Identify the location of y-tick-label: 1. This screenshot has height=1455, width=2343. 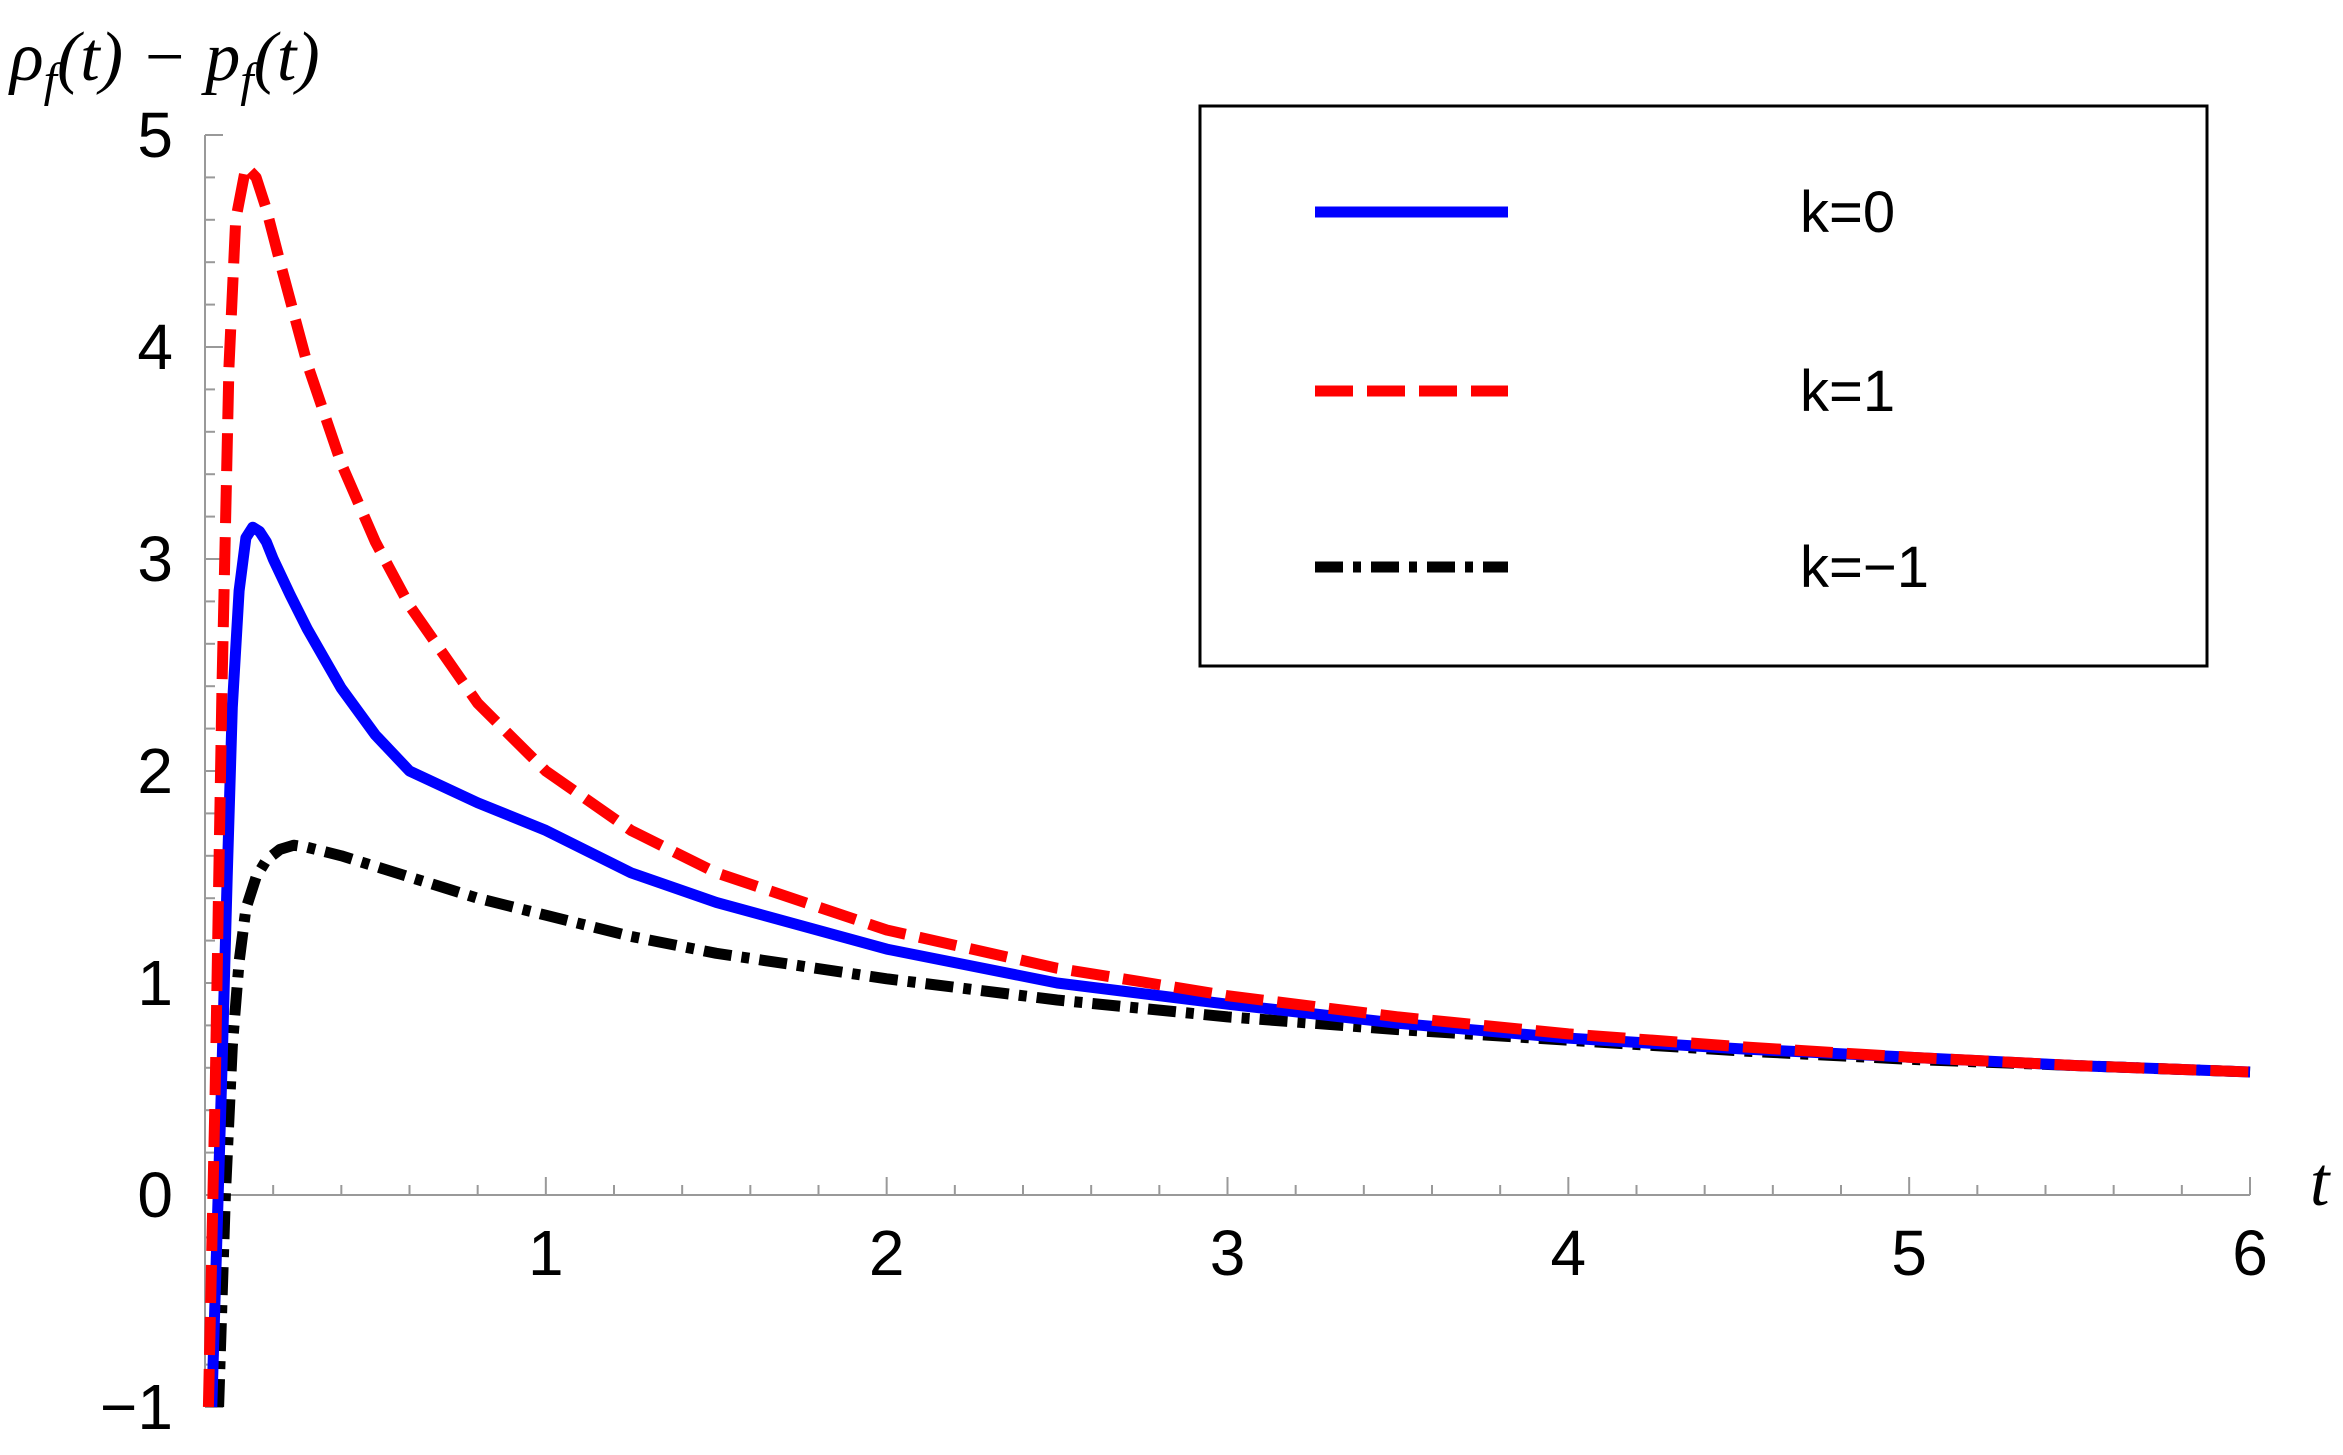
(155, 983).